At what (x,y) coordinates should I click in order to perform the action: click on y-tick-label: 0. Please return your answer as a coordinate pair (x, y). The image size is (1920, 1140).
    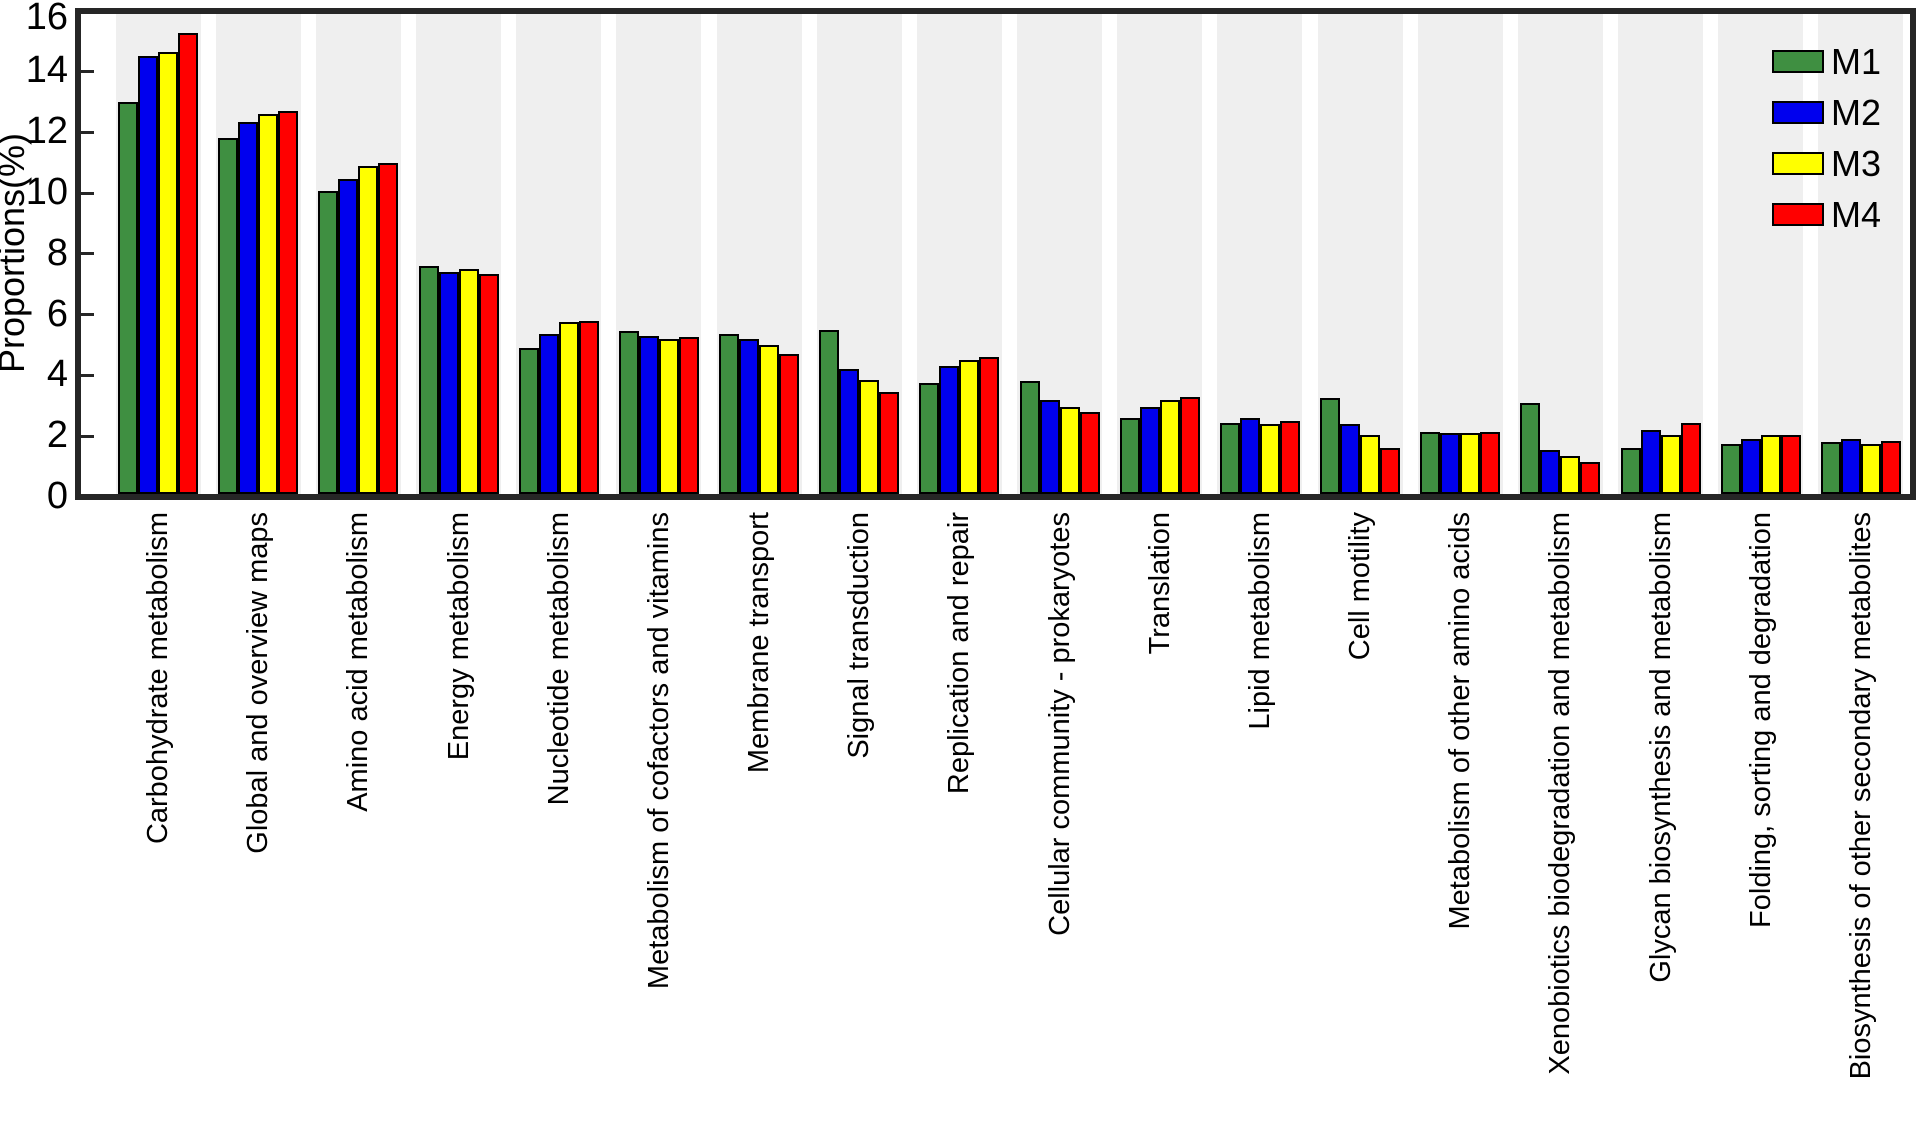
    Looking at the image, I should click on (57, 496).